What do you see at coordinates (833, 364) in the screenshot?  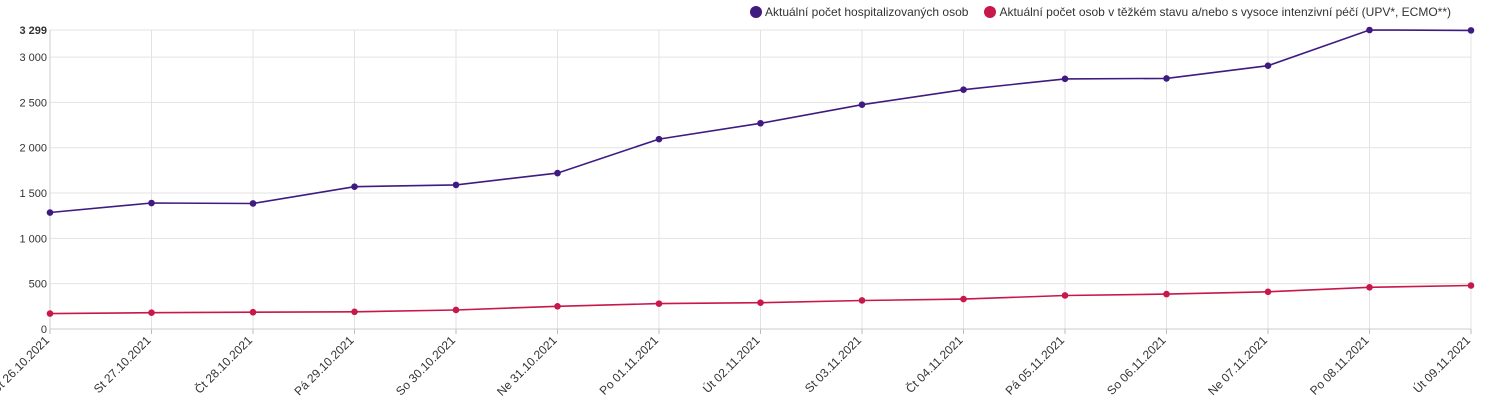 I see `x-tick-label: St 03.11.2021` at bounding box center [833, 364].